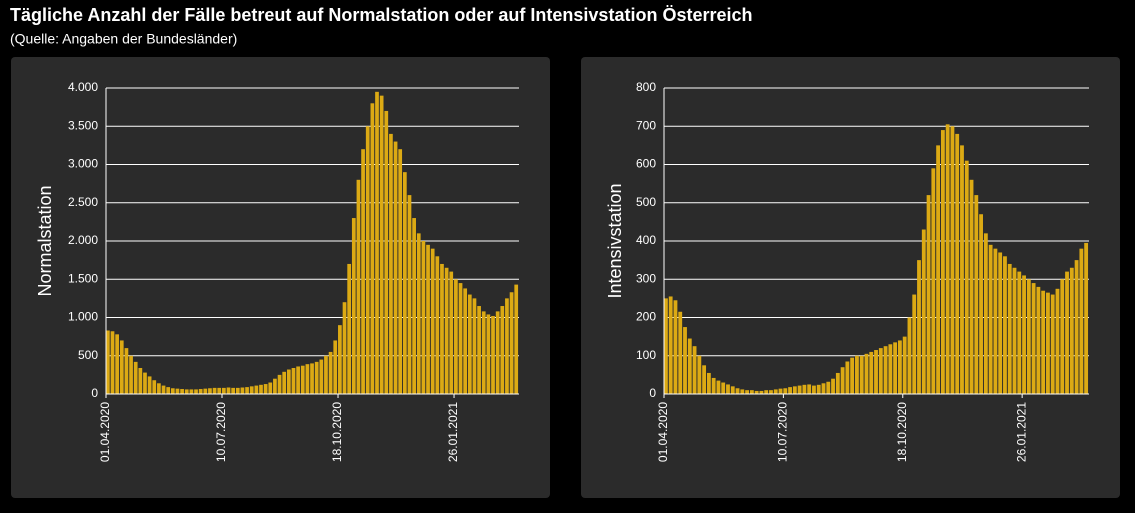  I want to click on y-tick-label: 400, so click(646, 240).